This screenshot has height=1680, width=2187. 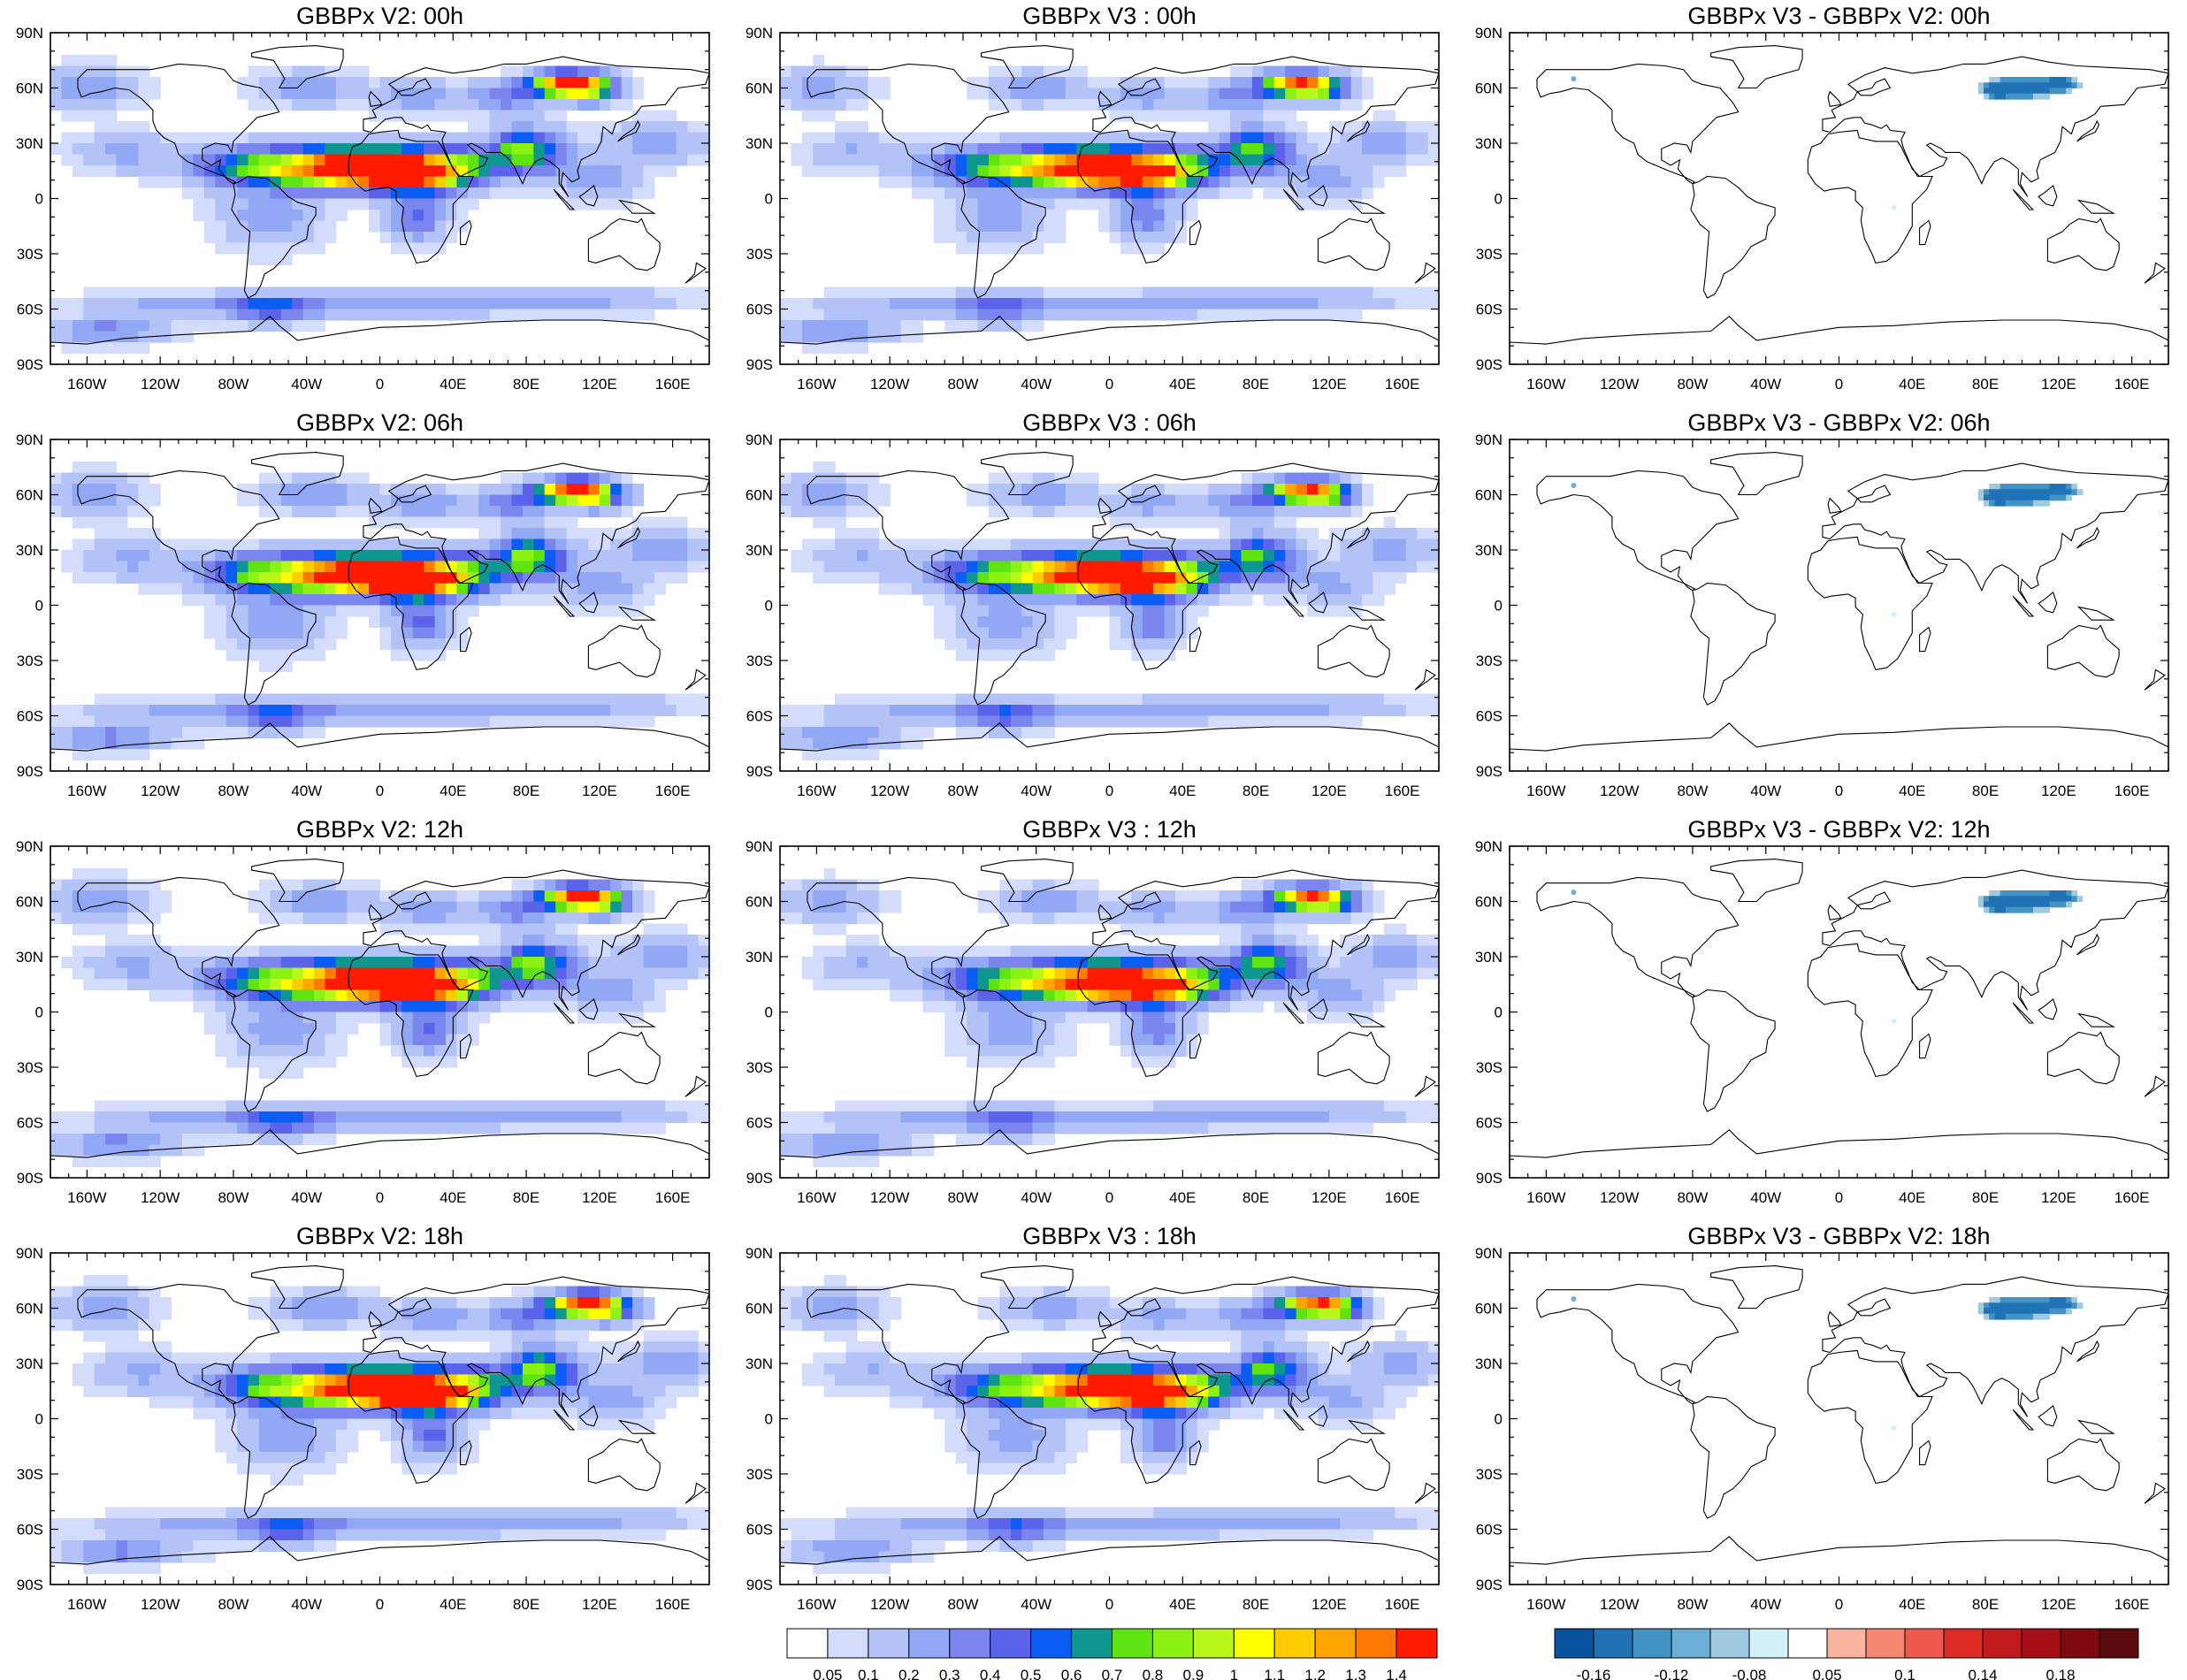 I want to click on colorbar-label: 0.14, so click(x=1982, y=1673).